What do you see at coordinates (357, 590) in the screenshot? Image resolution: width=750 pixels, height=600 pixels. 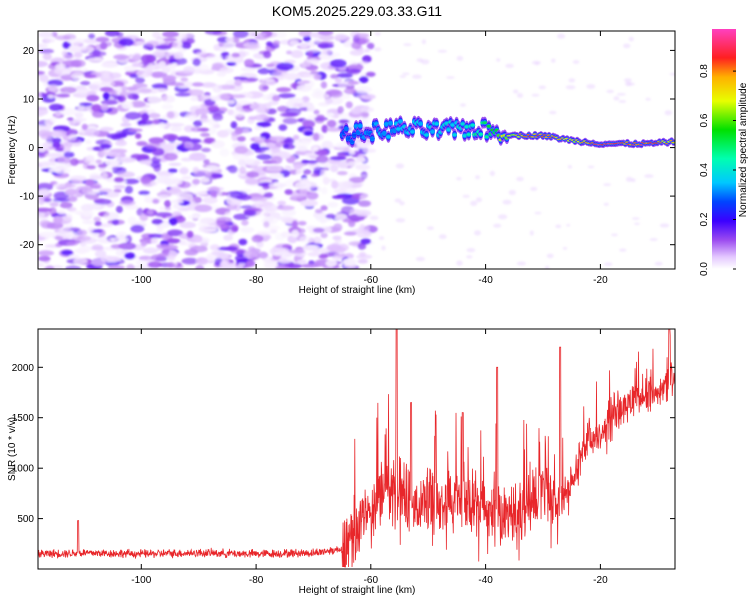 I see `snr-x-label: Height of straight line (km)` at bounding box center [357, 590].